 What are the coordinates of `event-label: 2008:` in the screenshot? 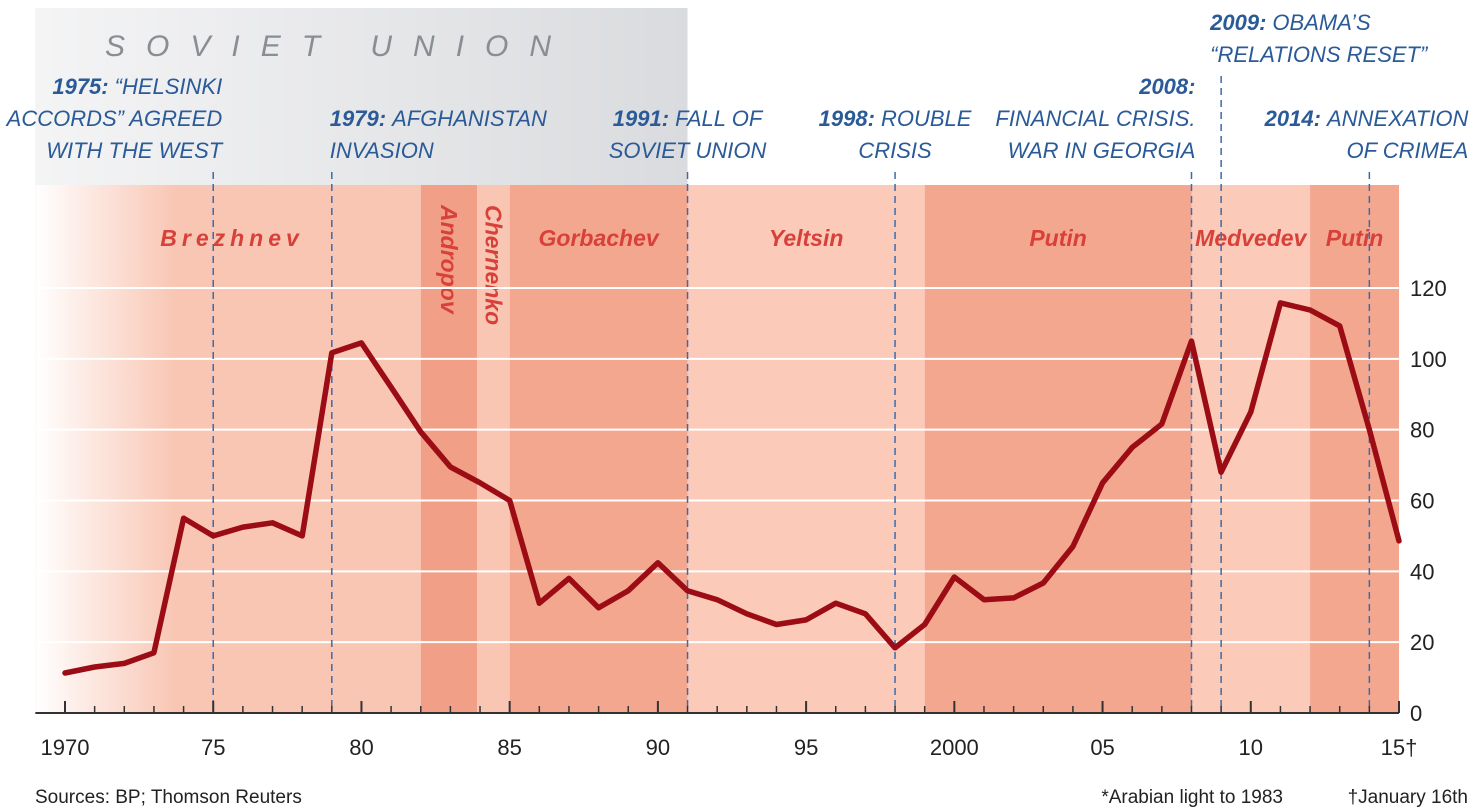 It's located at (1166, 86).